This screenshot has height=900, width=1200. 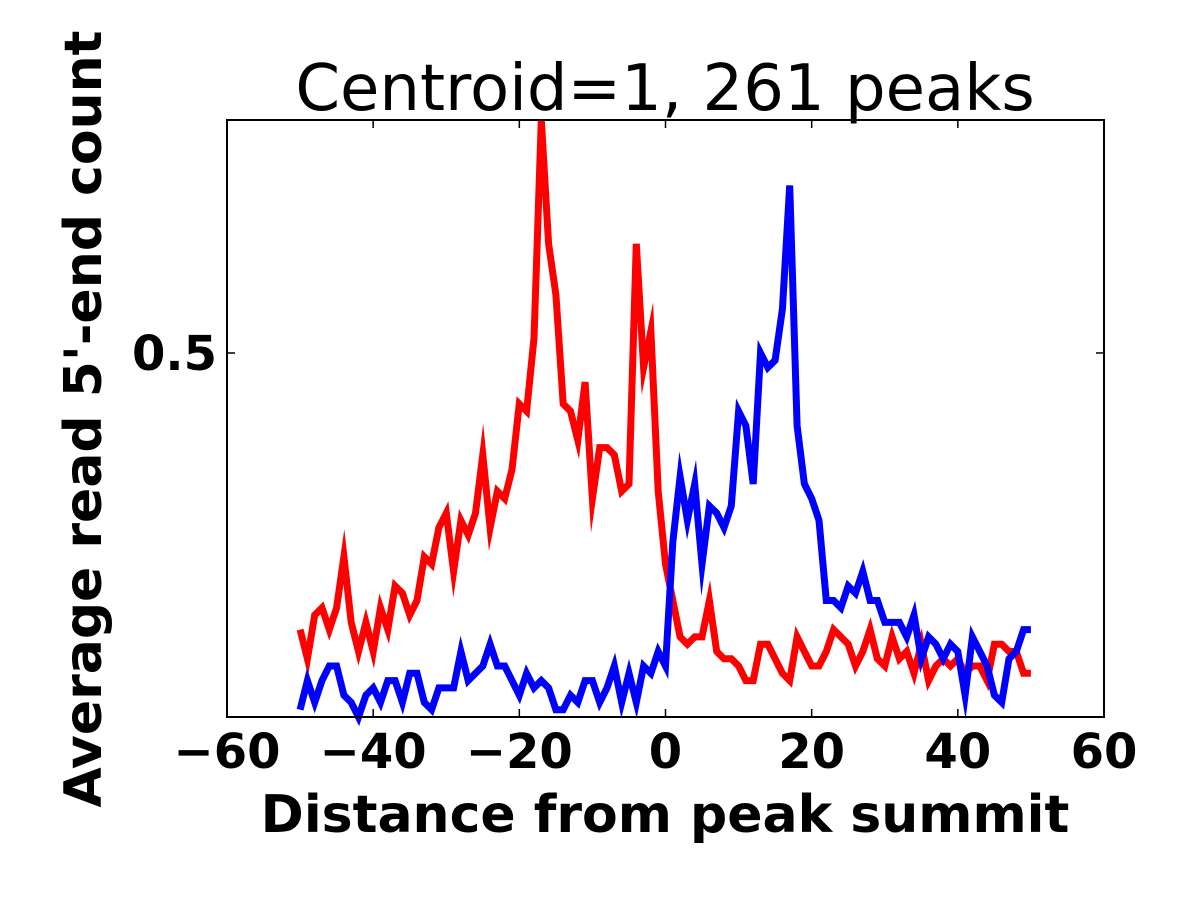 What do you see at coordinates (665, 815) in the screenshot?
I see `x-axis-label: Distance from peak summit` at bounding box center [665, 815].